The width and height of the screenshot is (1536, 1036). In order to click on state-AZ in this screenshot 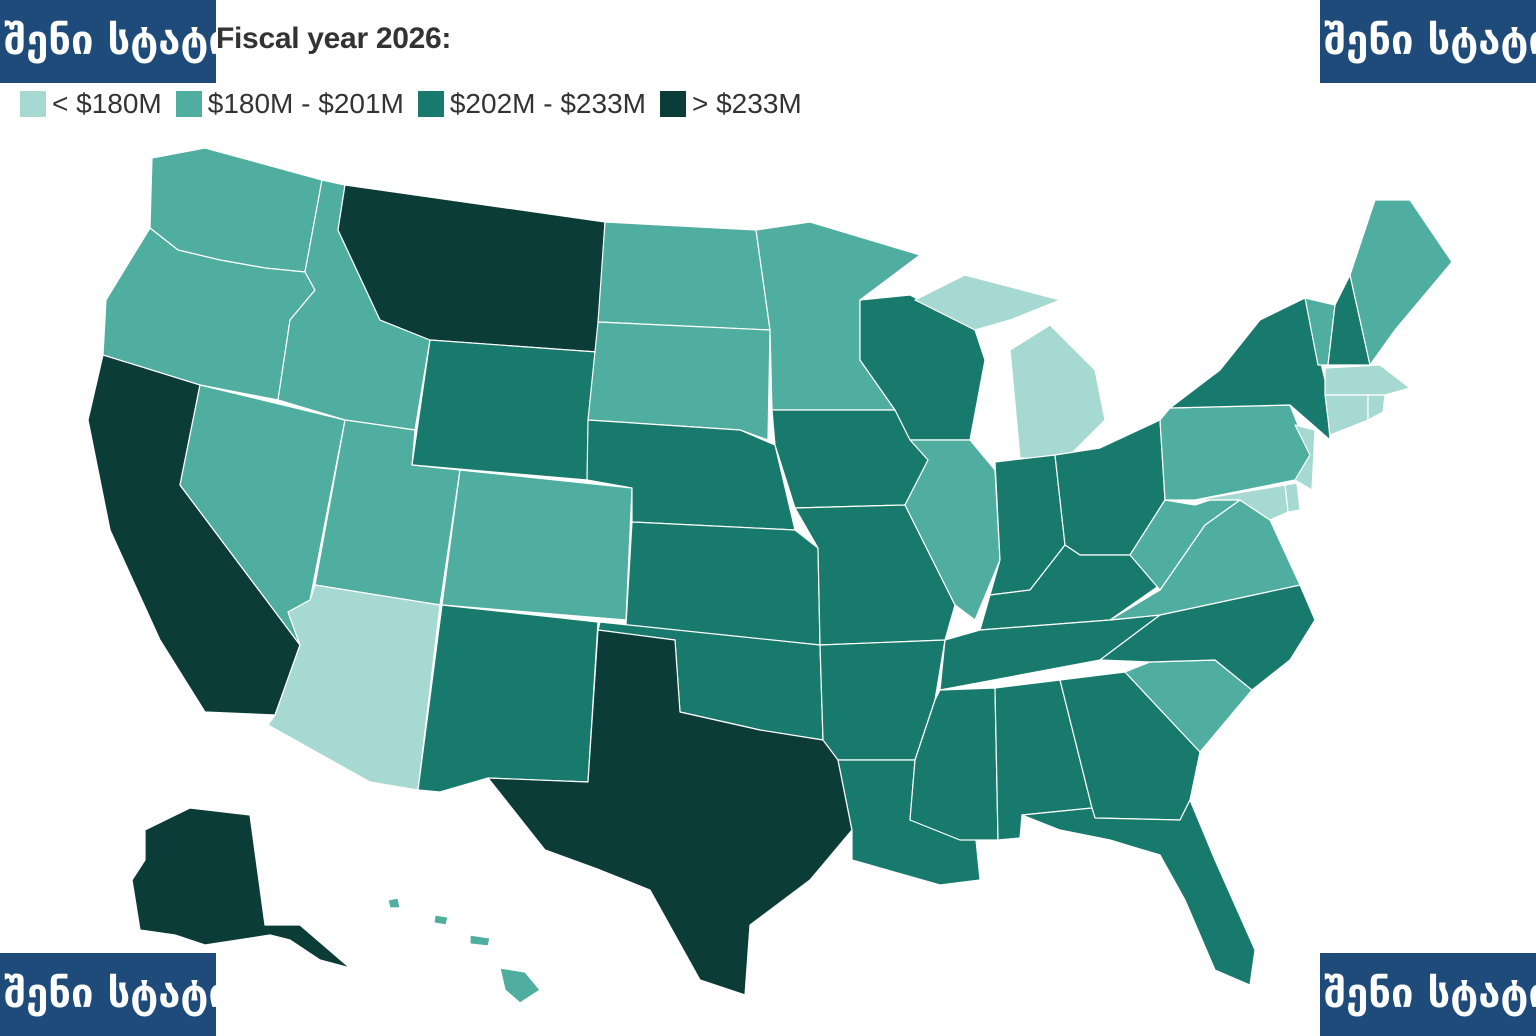, I will do `click(354, 687)`.